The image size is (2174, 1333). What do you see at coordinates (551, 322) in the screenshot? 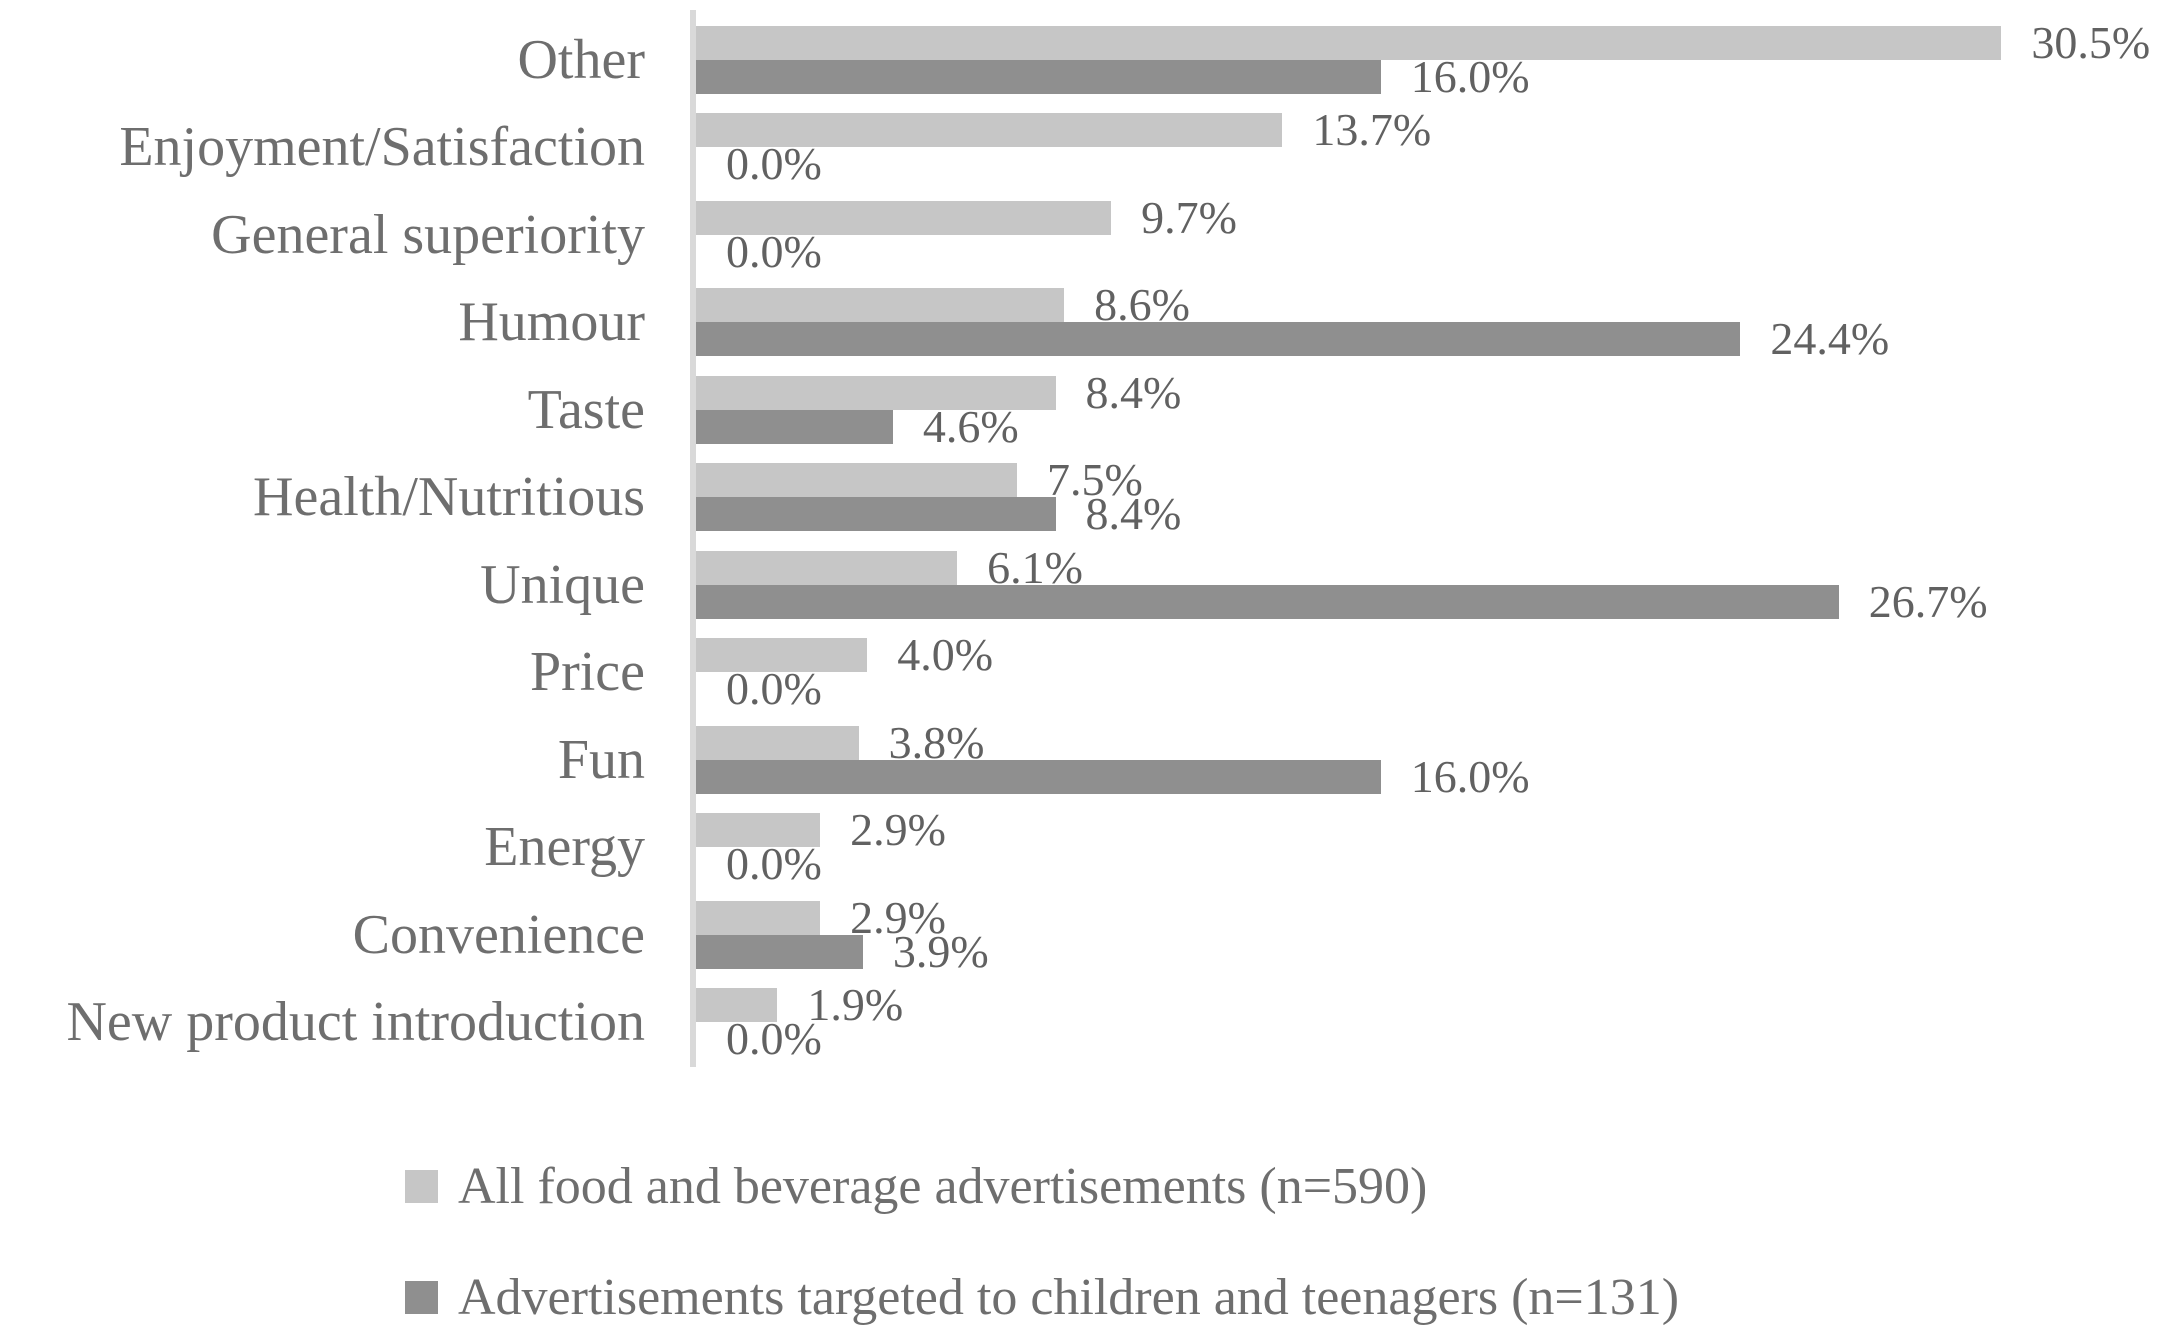
I see `category-label: Humour` at bounding box center [551, 322].